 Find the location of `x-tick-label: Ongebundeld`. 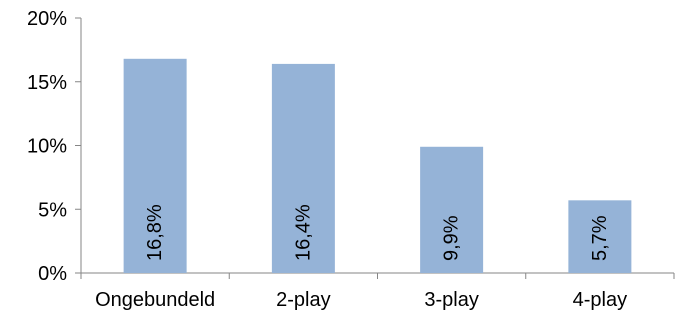

x-tick-label: Ongebundeld is located at coordinates (155, 300).